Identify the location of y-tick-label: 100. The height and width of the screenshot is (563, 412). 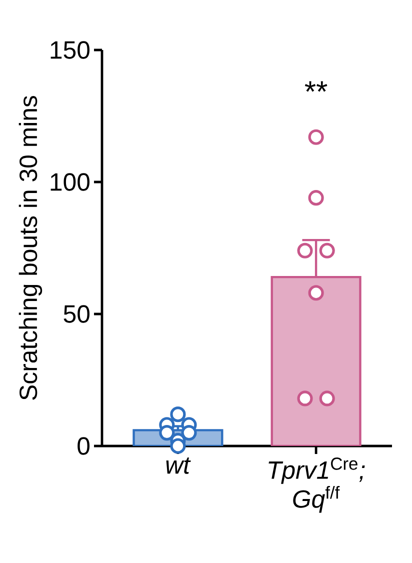
(70, 182).